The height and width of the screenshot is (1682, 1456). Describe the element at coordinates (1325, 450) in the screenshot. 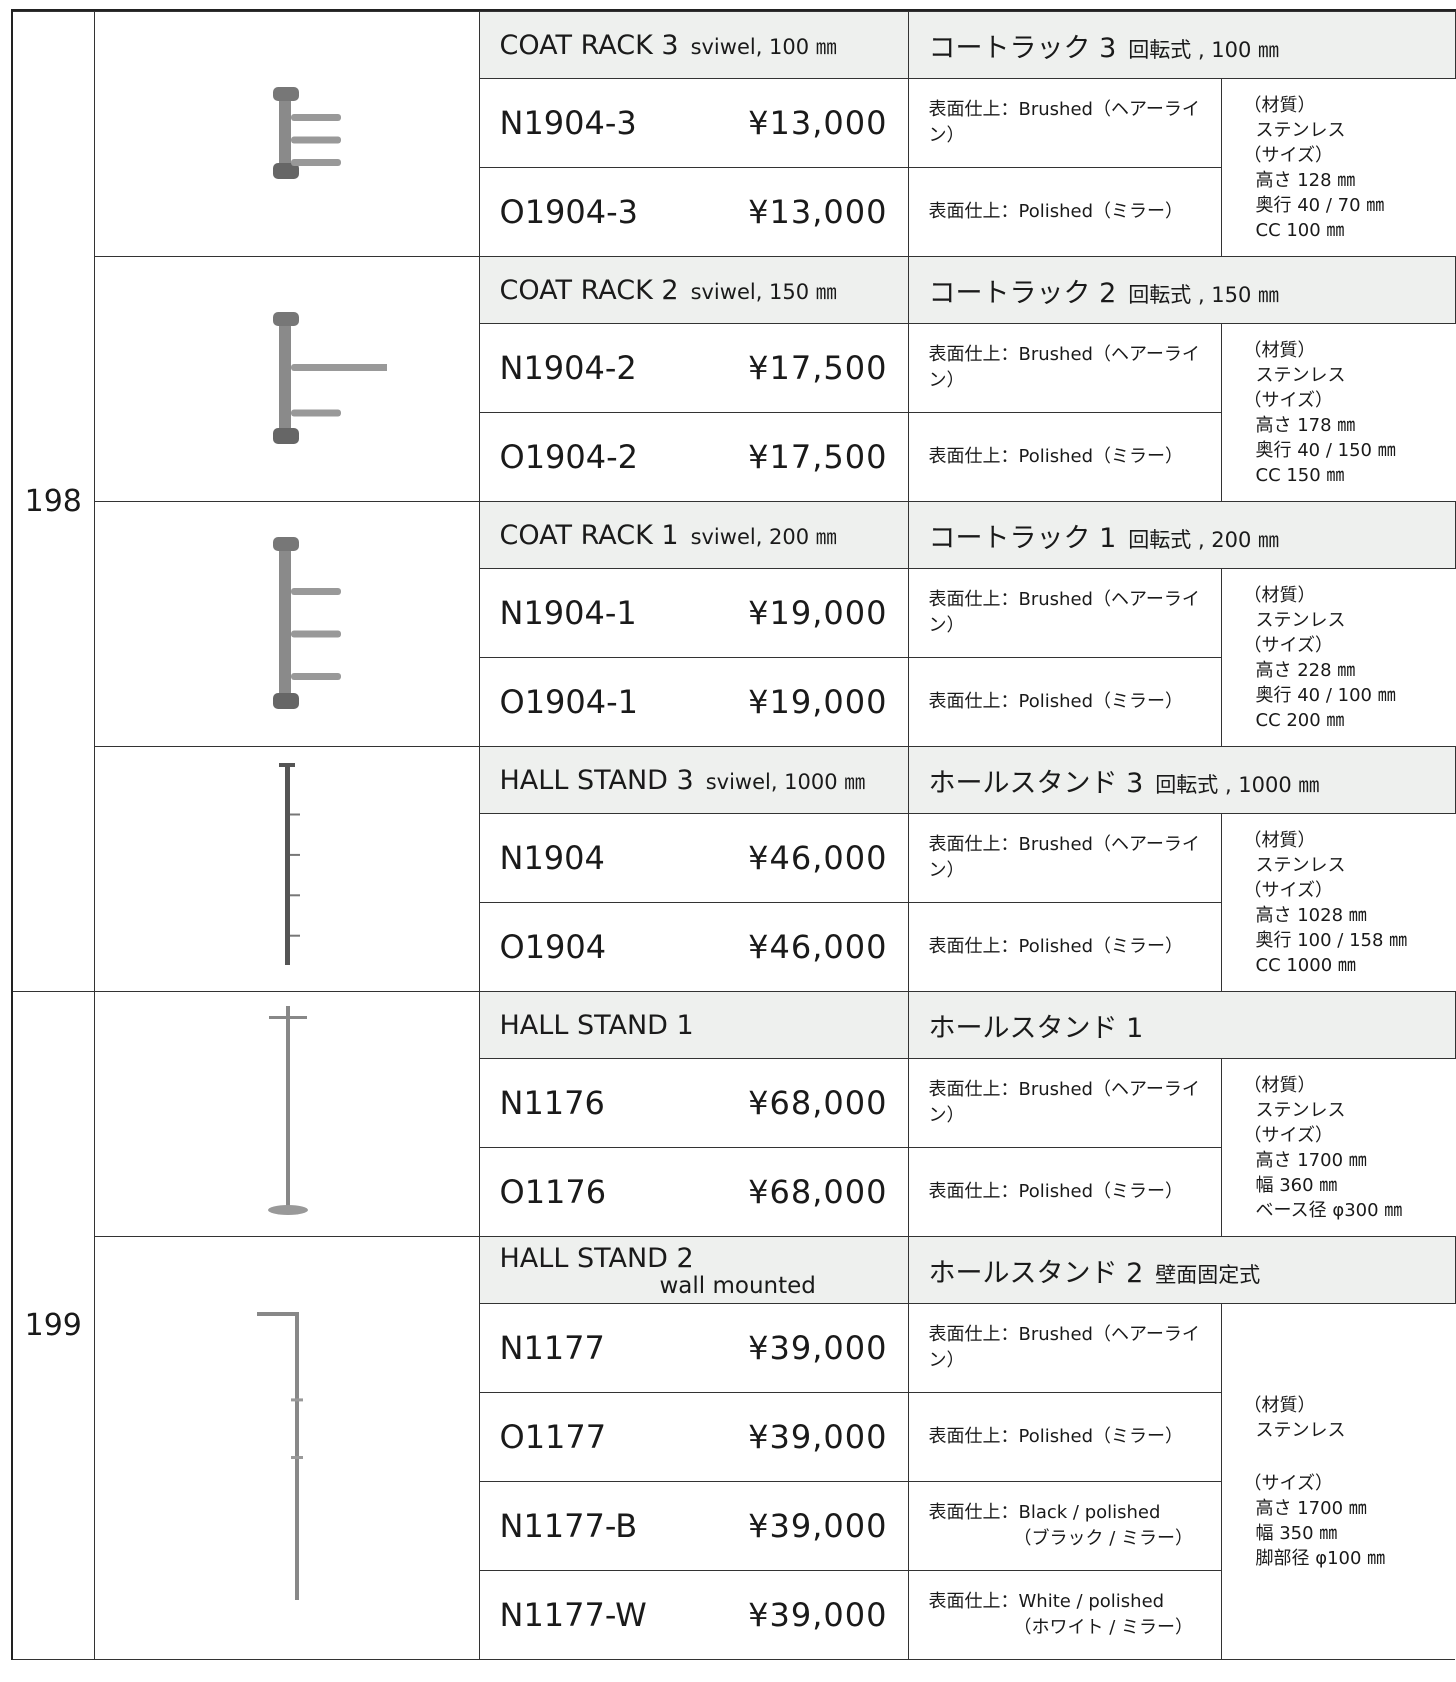

I see `spec-line: 奥行 40 / 150 ㎜` at that location.